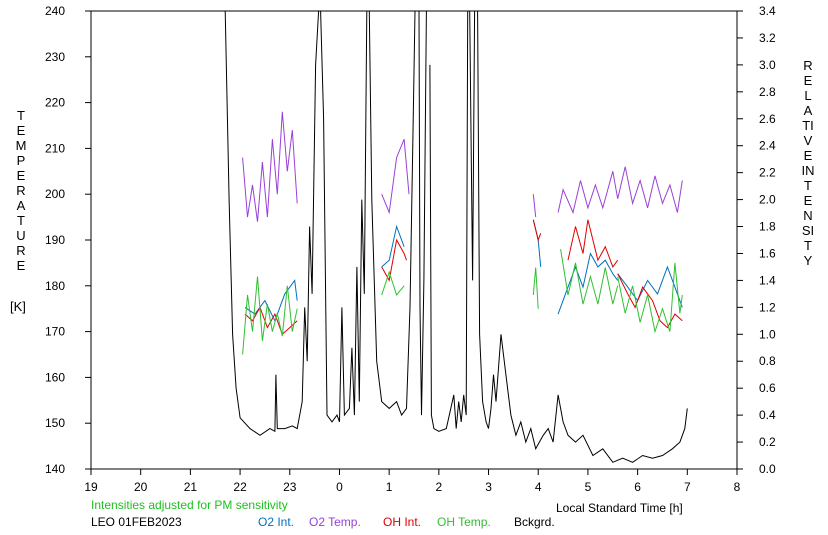 This screenshot has width=828, height=535. Describe the element at coordinates (339, 487) in the screenshot. I see `x-tick-label: 0` at that location.